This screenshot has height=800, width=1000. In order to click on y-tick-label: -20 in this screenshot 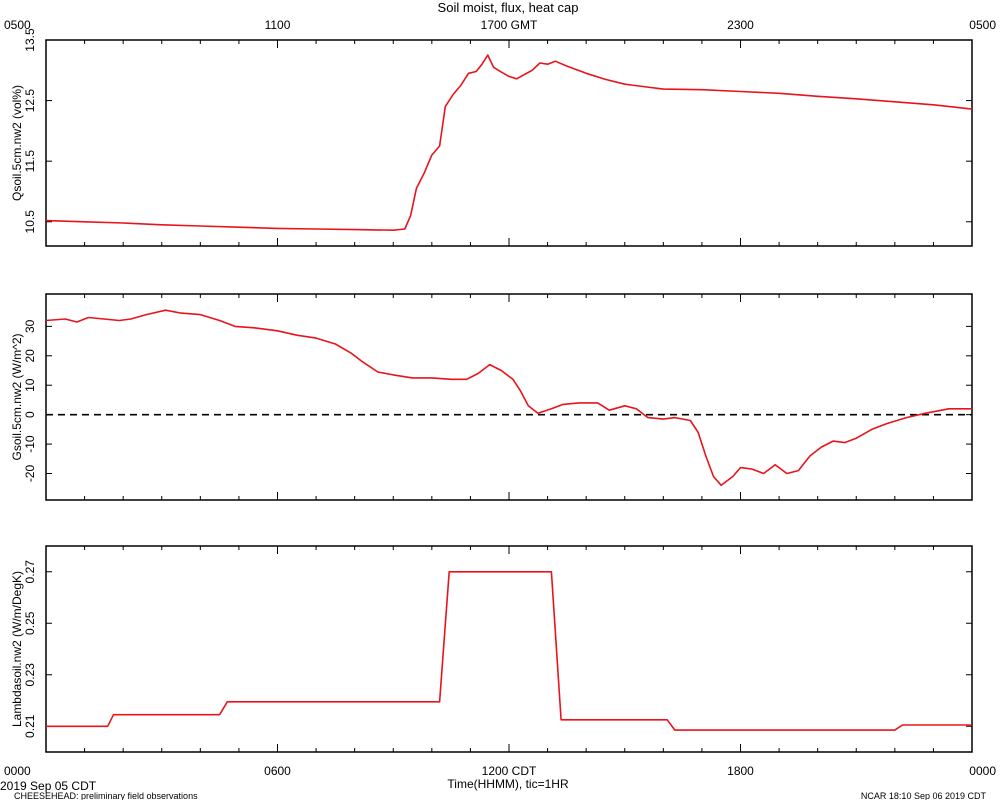, I will do `click(30, 474)`.